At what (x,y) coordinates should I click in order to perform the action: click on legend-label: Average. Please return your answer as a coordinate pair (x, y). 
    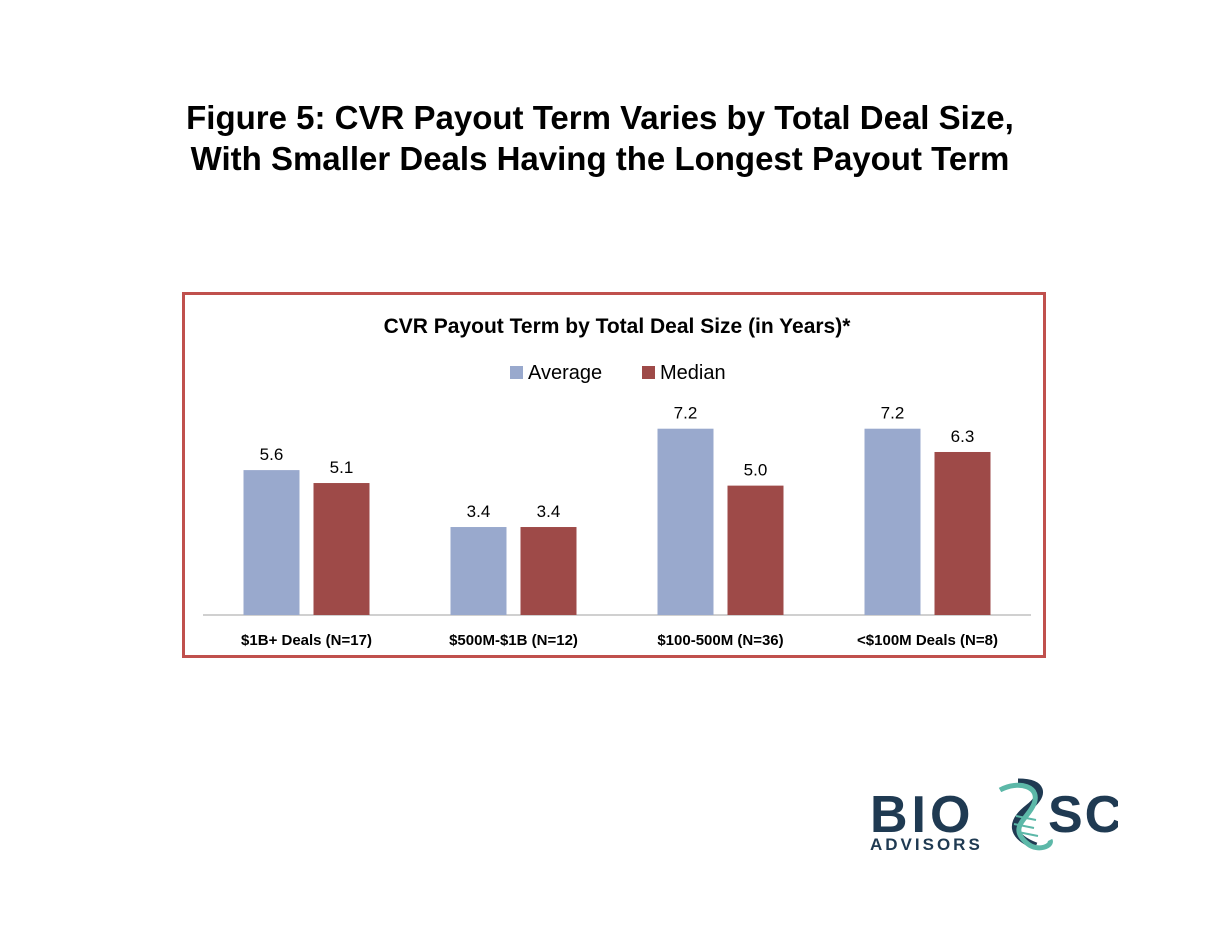
    Looking at the image, I should click on (565, 373).